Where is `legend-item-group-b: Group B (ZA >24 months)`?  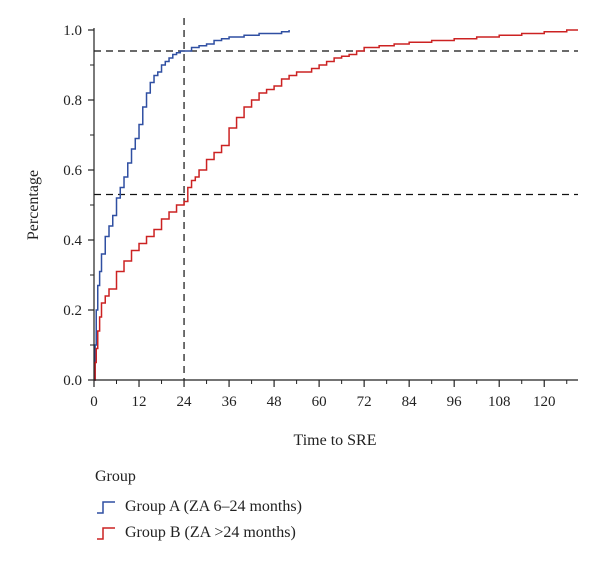
legend-item-group-b: Group B (ZA >24 months) is located at coordinates (198, 533).